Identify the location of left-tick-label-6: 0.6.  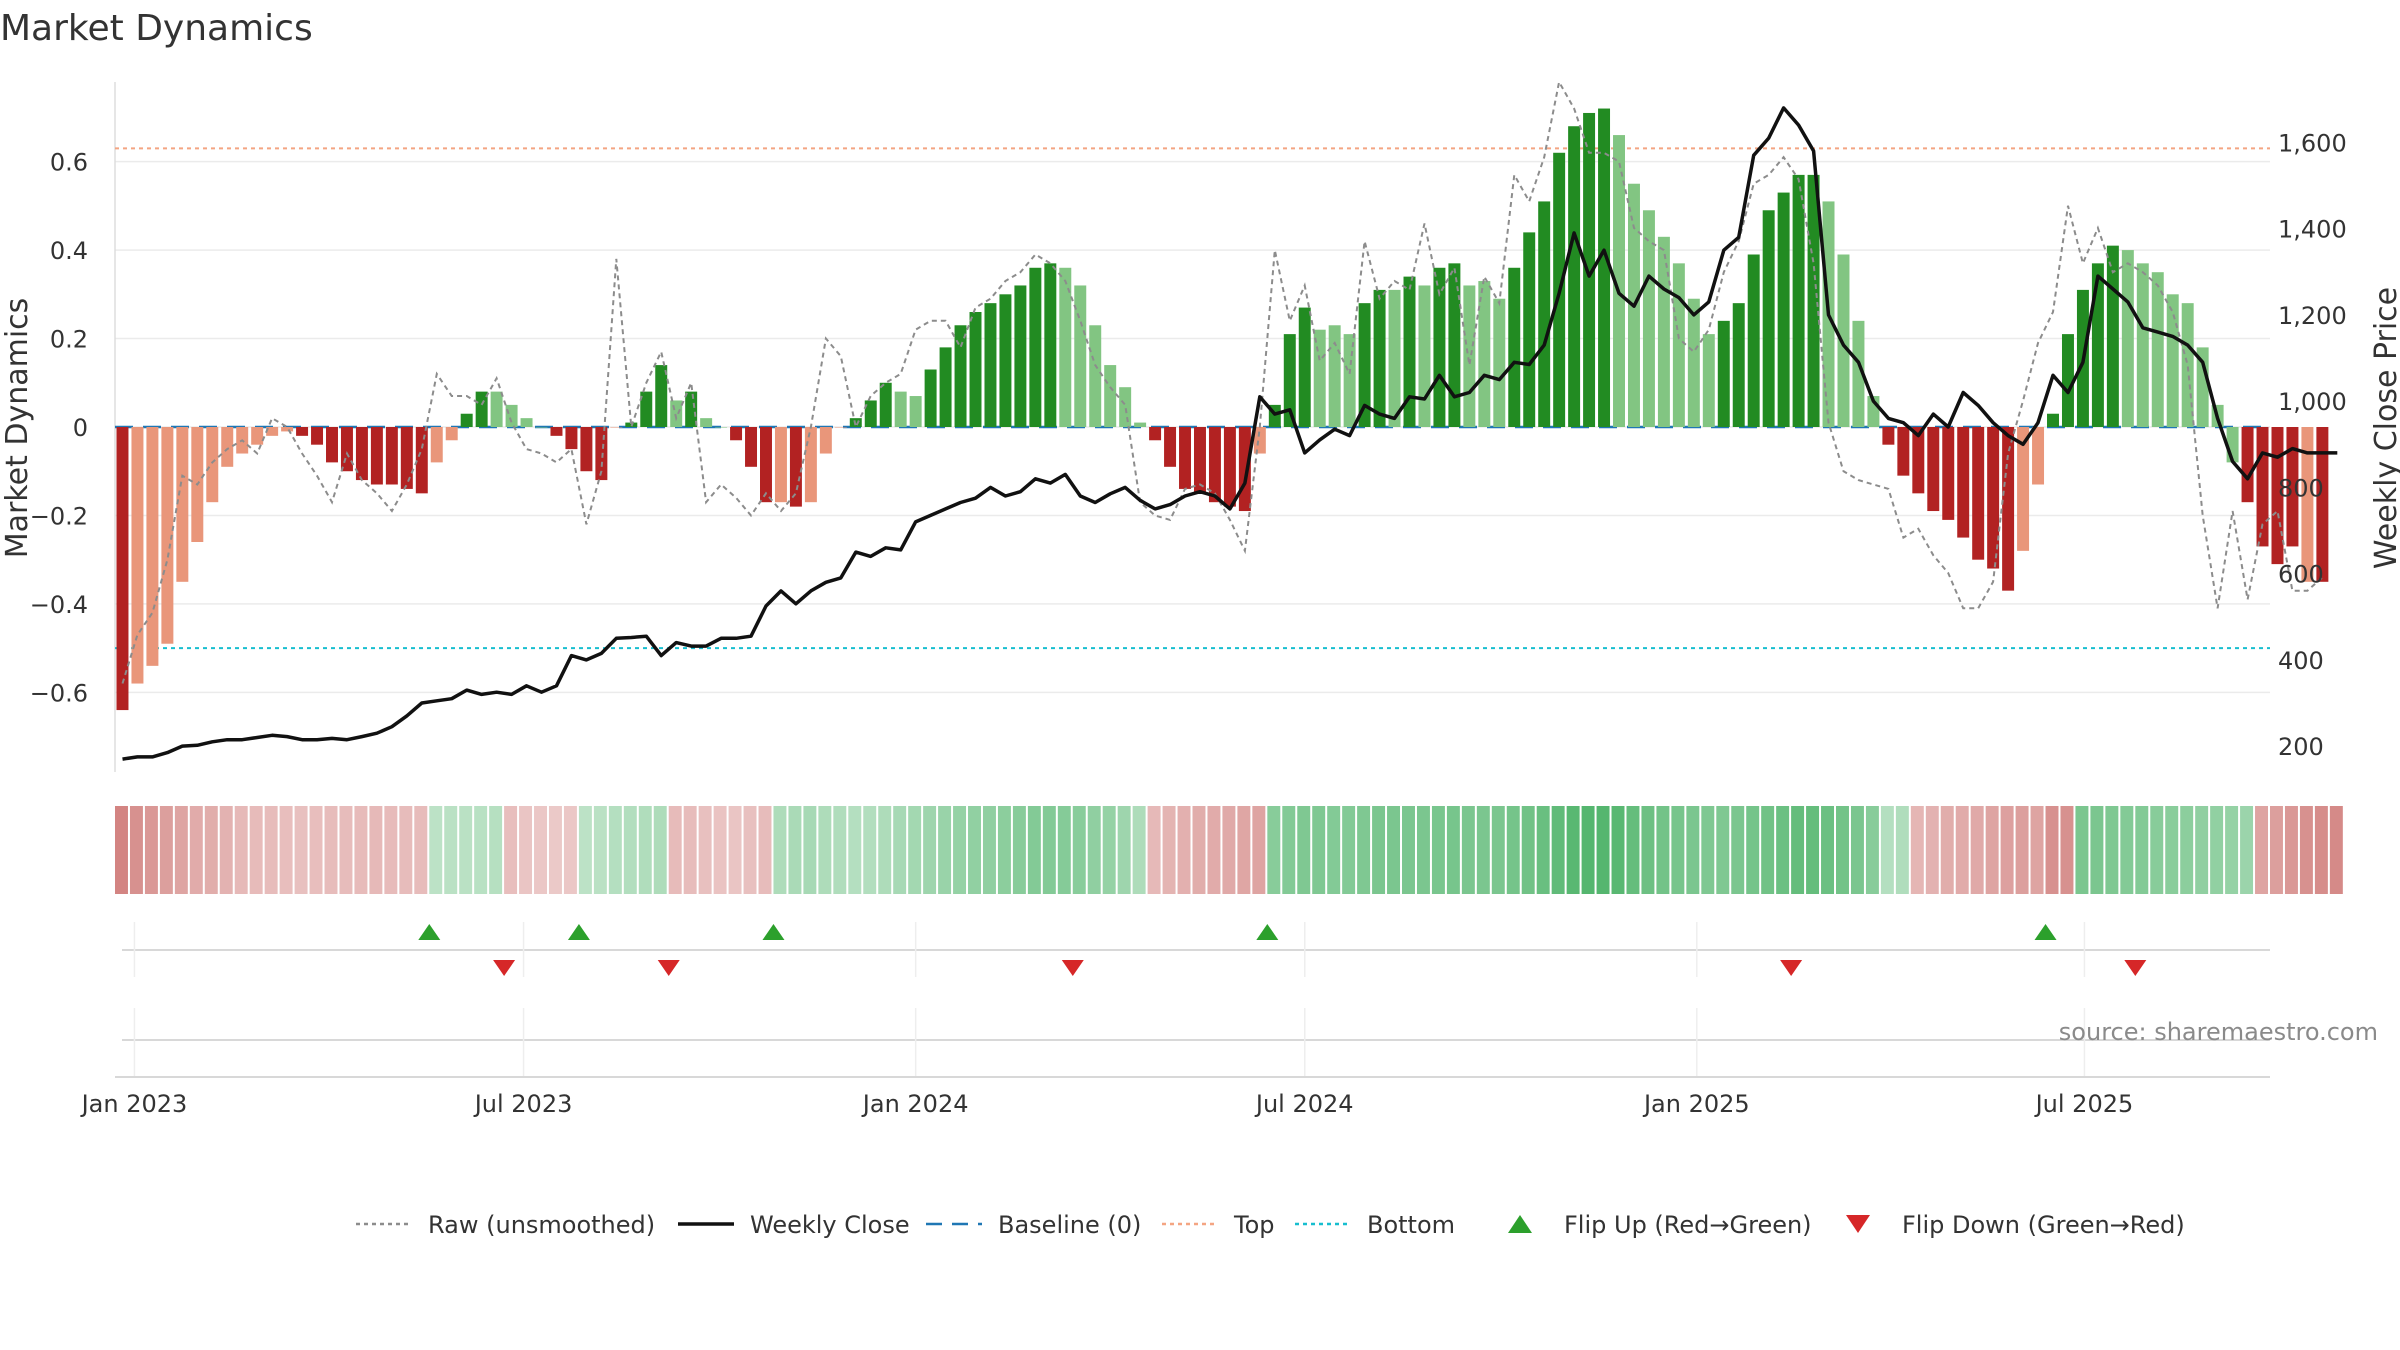
(69, 163).